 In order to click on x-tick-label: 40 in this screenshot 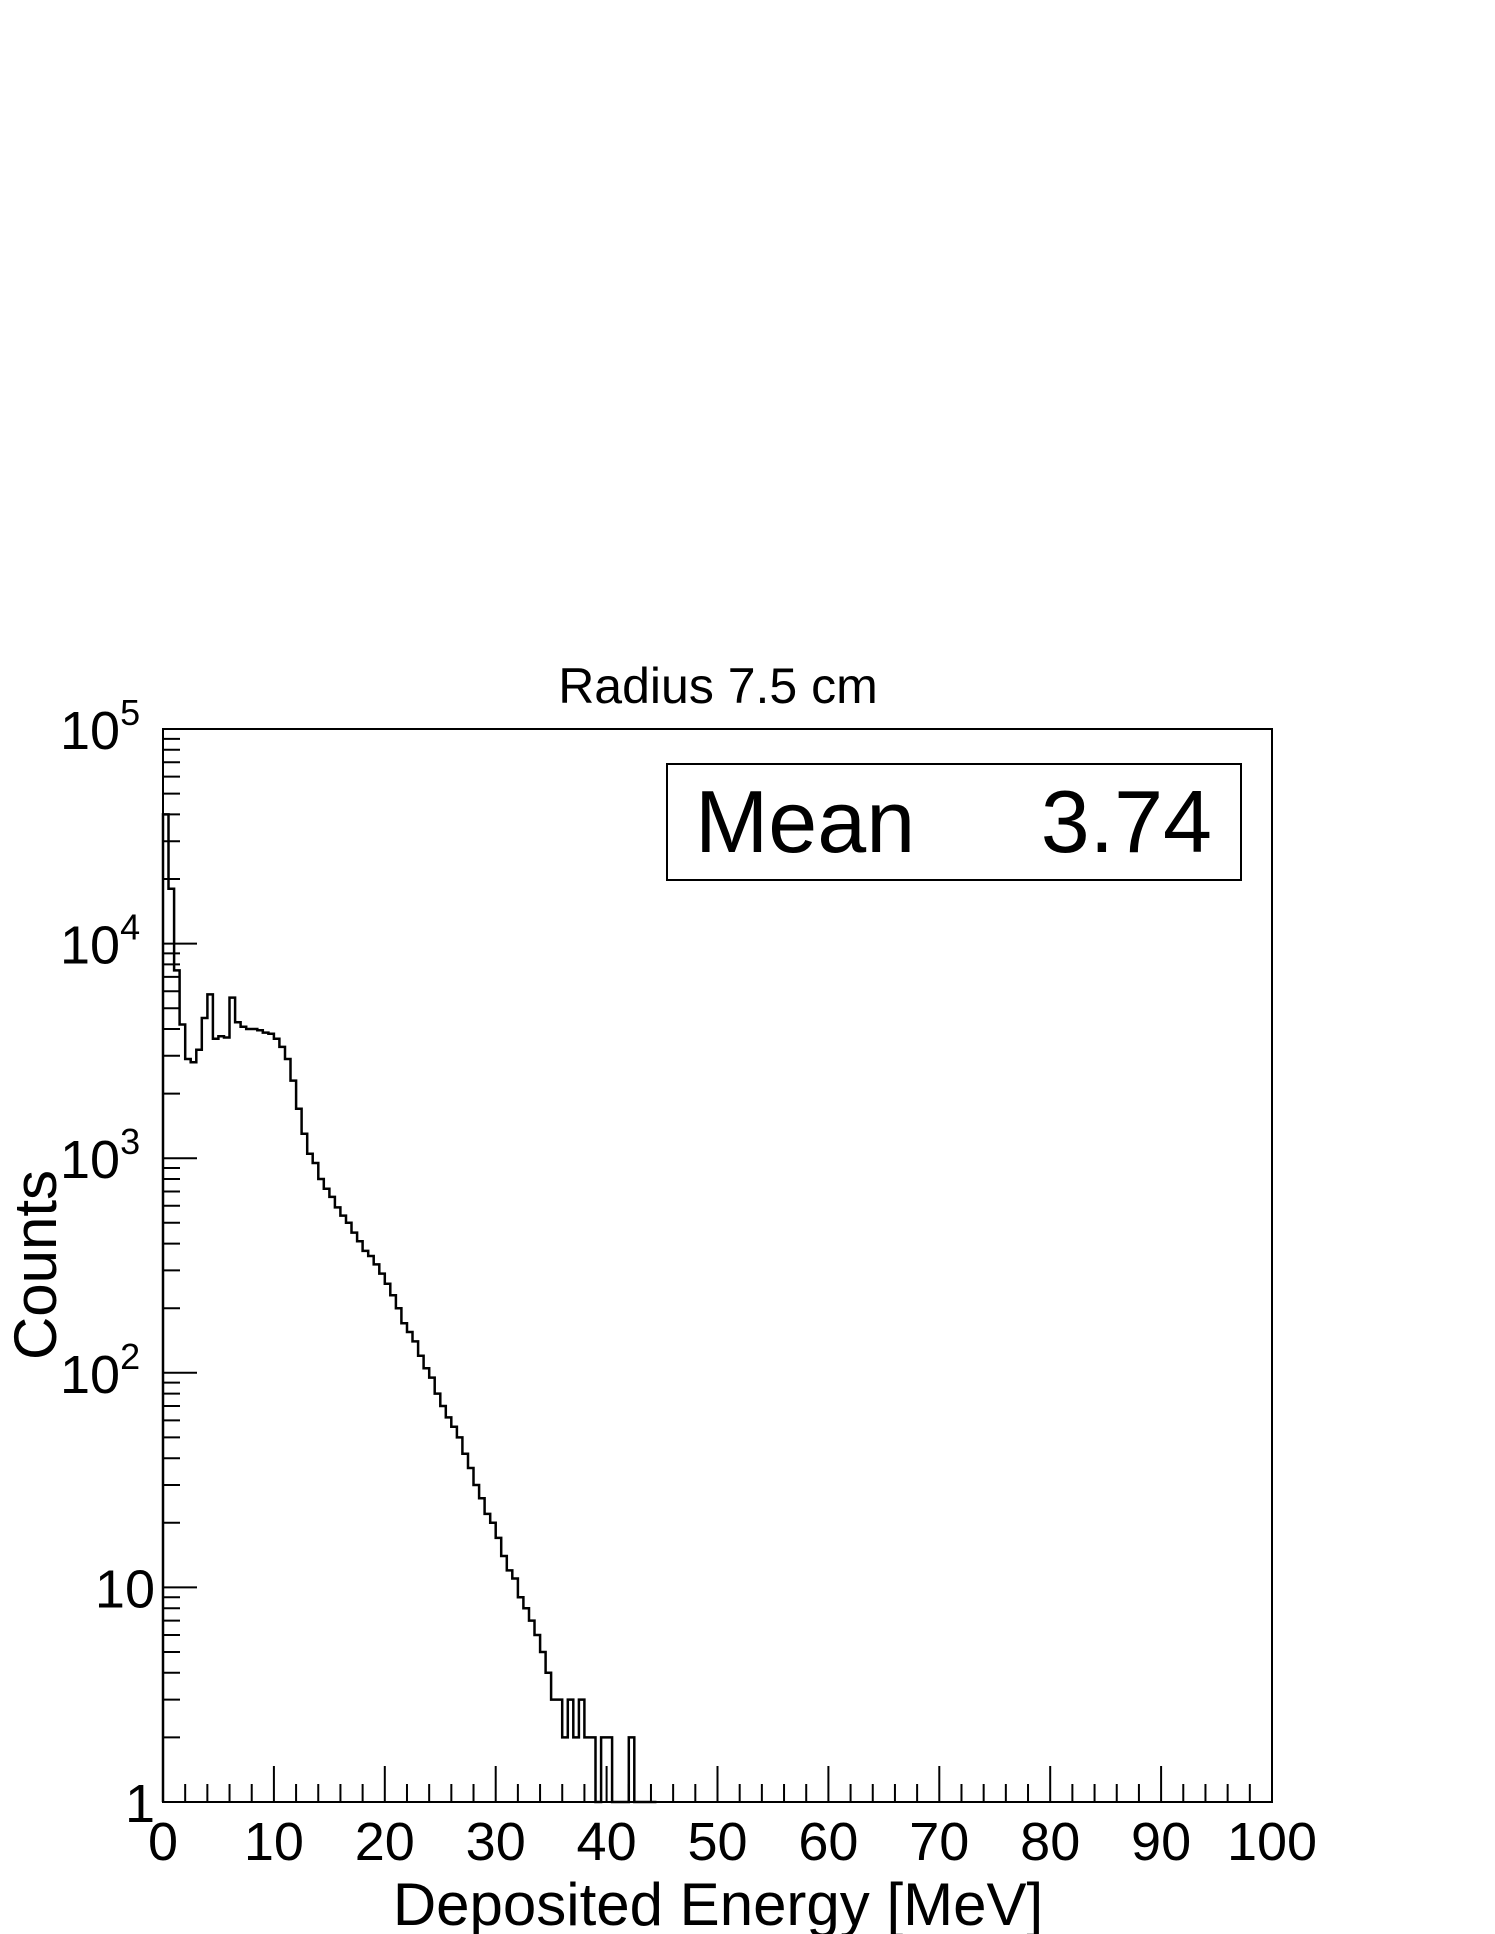, I will do `click(607, 1842)`.